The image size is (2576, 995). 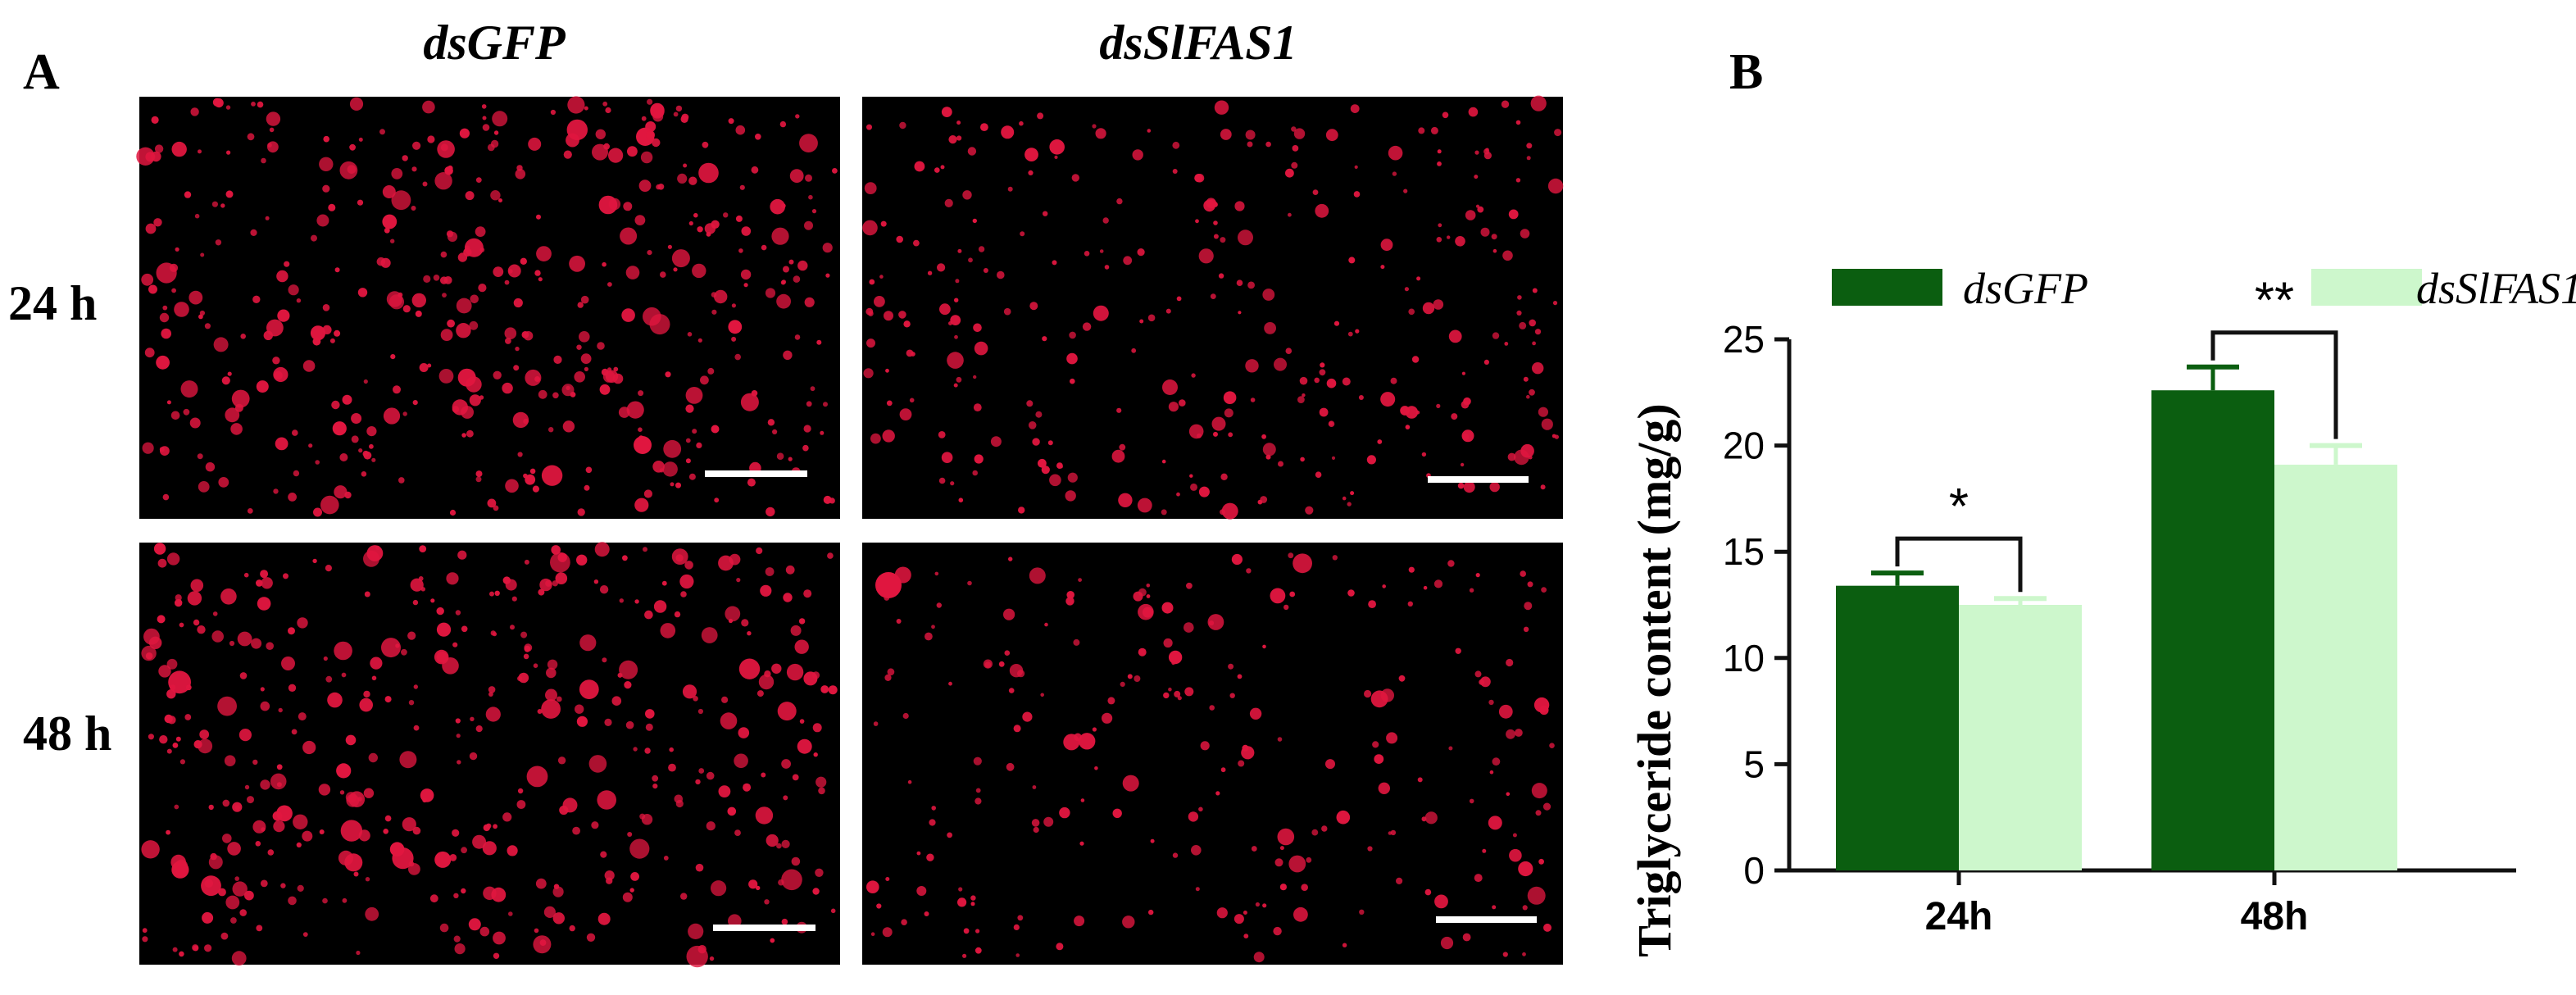 What do you see at coordinates (1897, 727) in the screenshot?
I see `bar-dsGFP-24h` at bounding box center [1897, 727].